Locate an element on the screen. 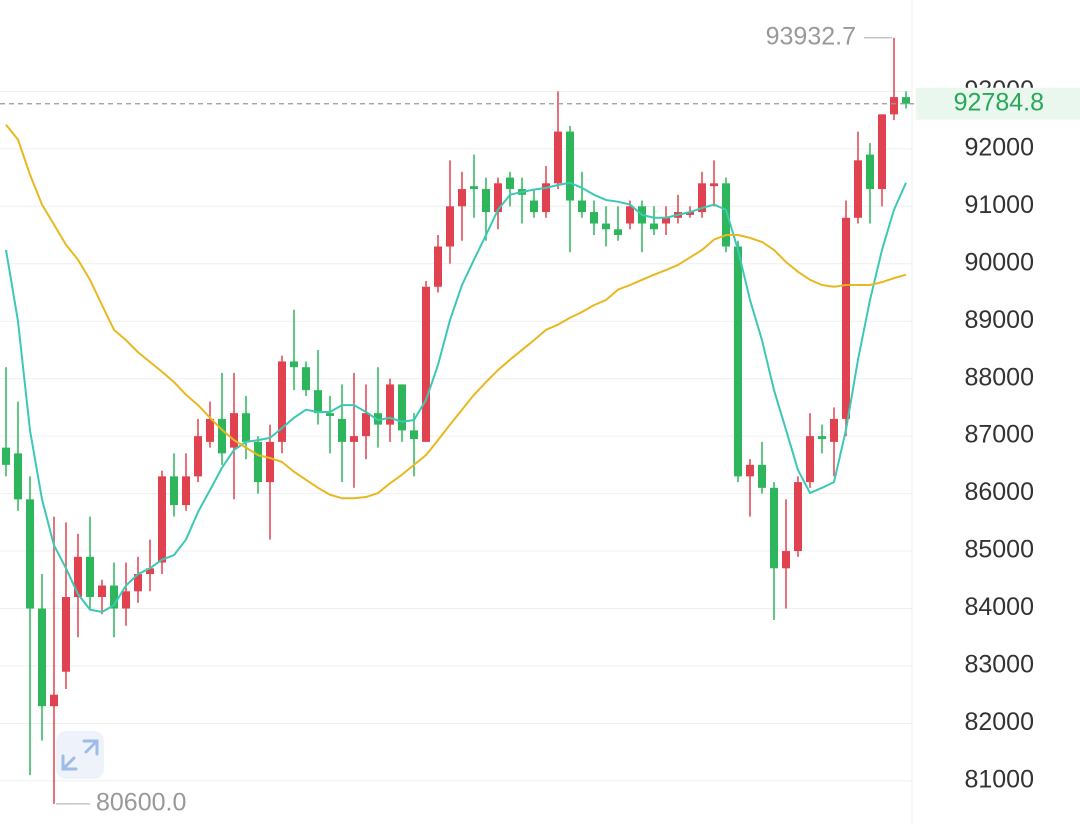 This screenshot has width=1080, height=824. expand-button is located at coordinates (80, 755).